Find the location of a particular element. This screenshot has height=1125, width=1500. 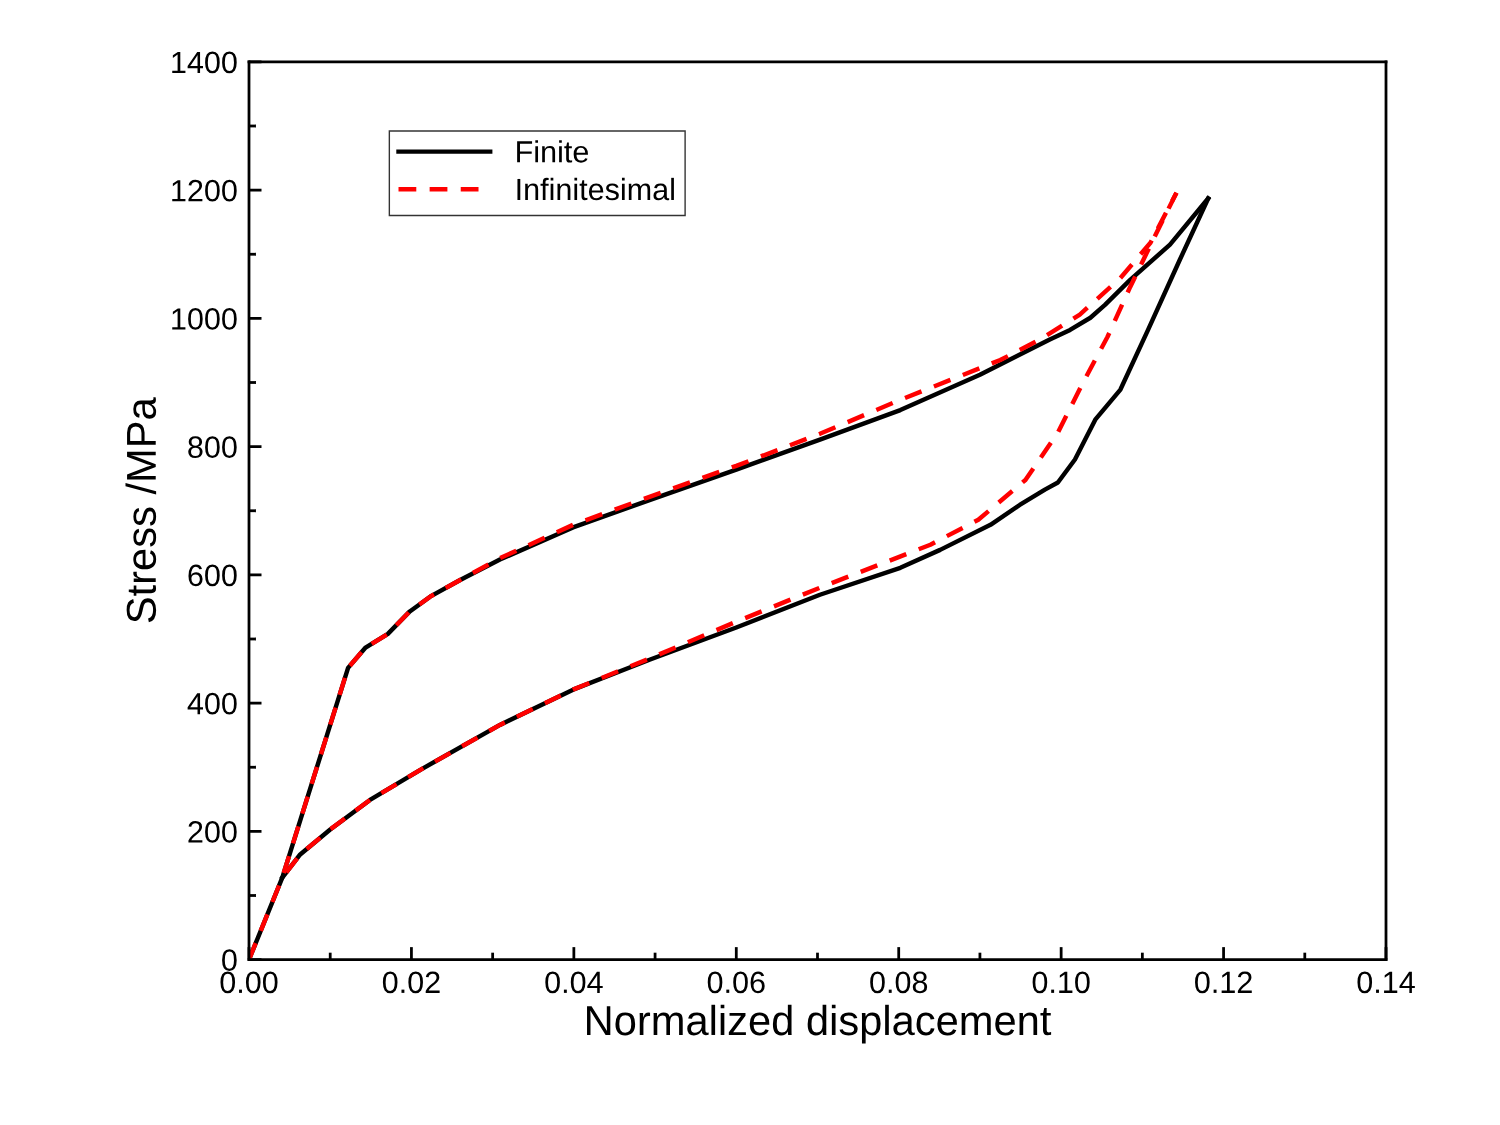

x-tick-label: 0.04 is located at coordinates (574, 982).